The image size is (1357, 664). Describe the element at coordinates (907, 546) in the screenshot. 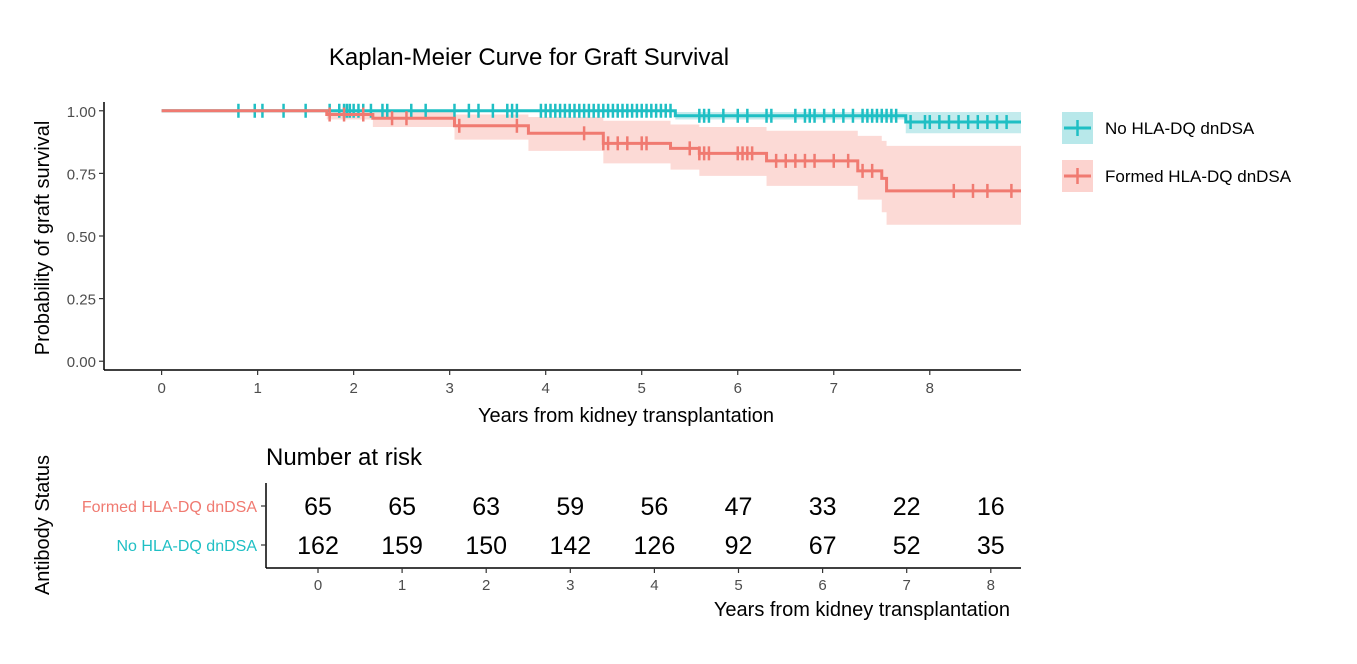

I see `risk-count-1-7: 52` at that location.